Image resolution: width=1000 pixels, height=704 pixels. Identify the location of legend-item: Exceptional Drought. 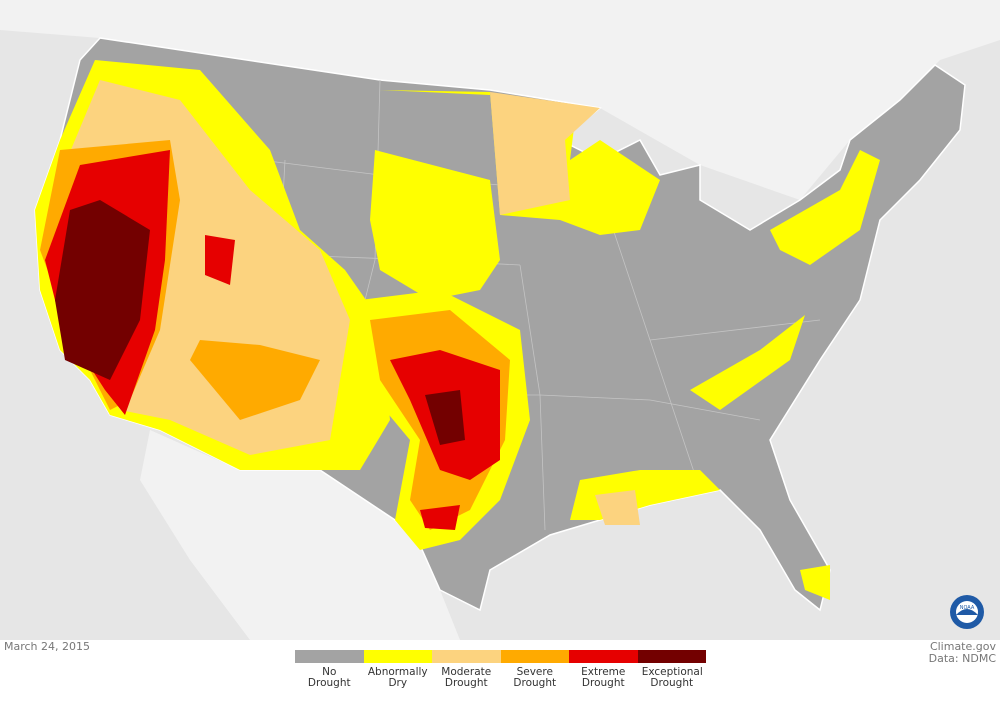
(671, 669).